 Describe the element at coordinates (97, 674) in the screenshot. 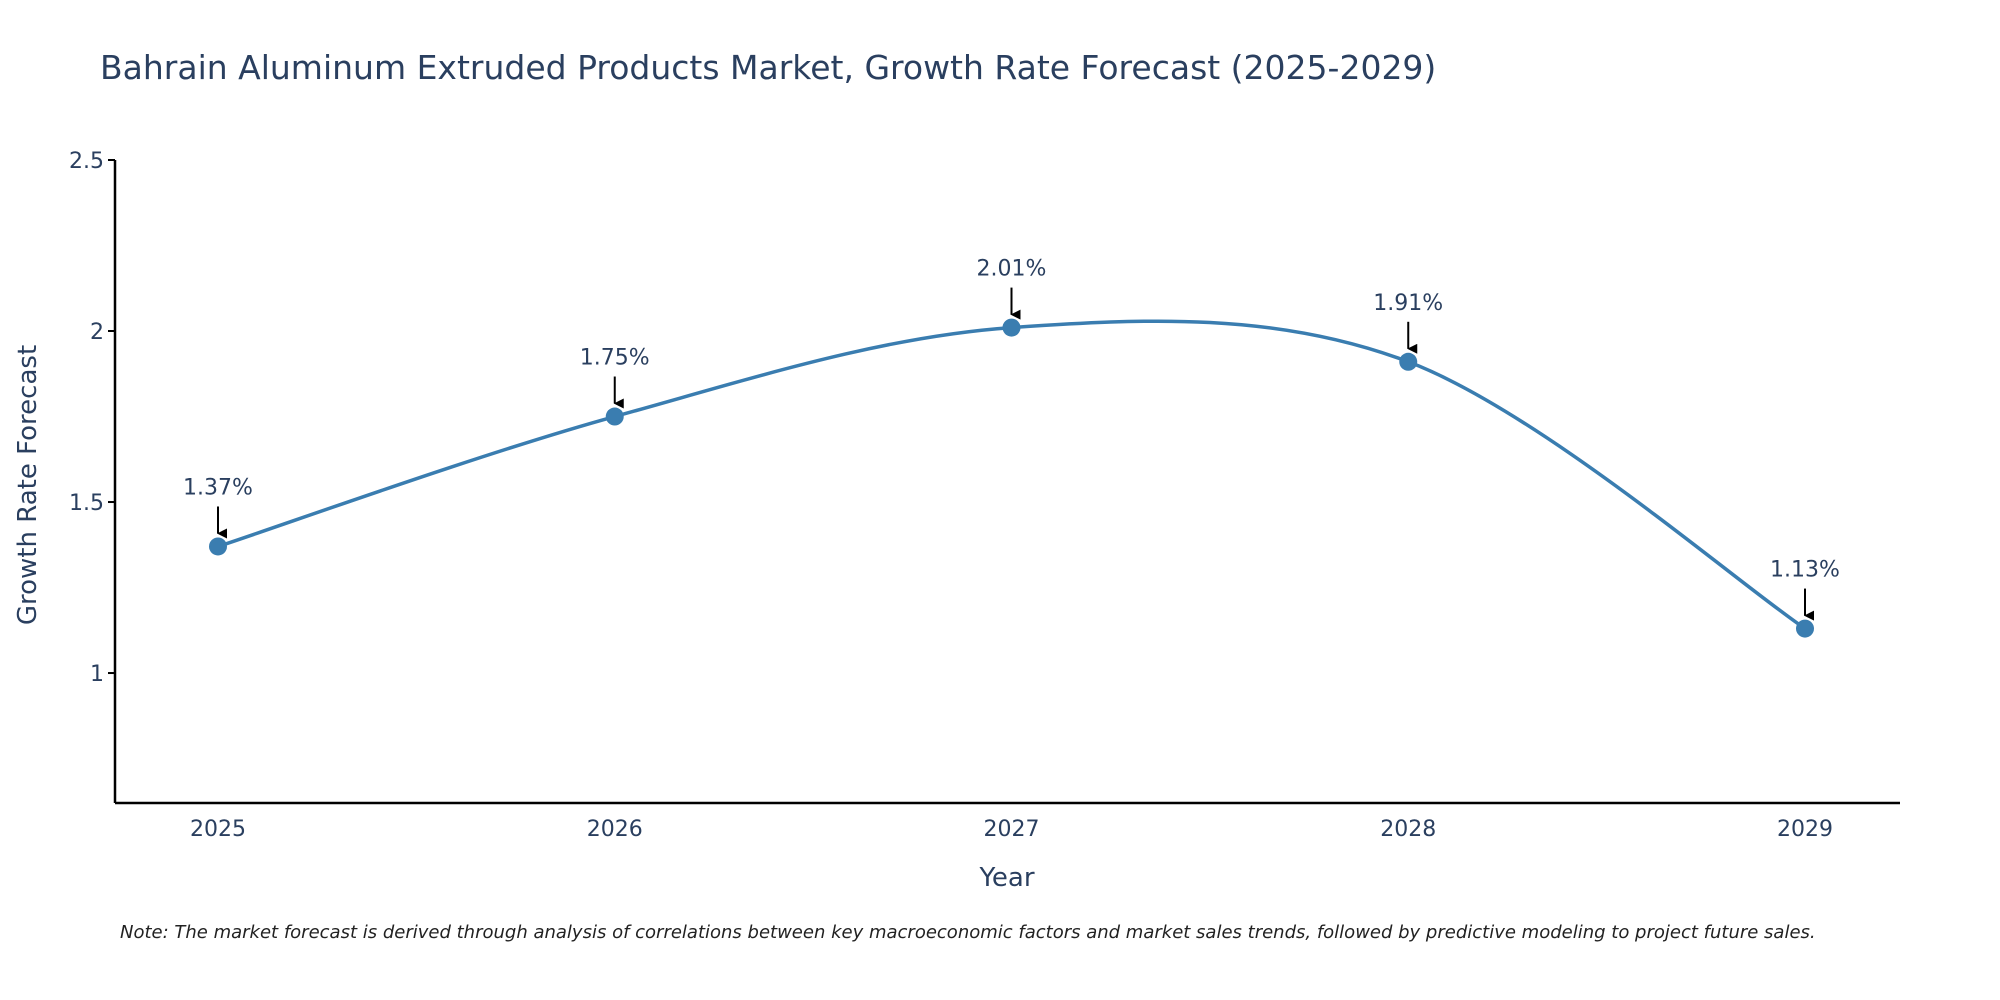

I see `y-tick-label: 1` at that location.